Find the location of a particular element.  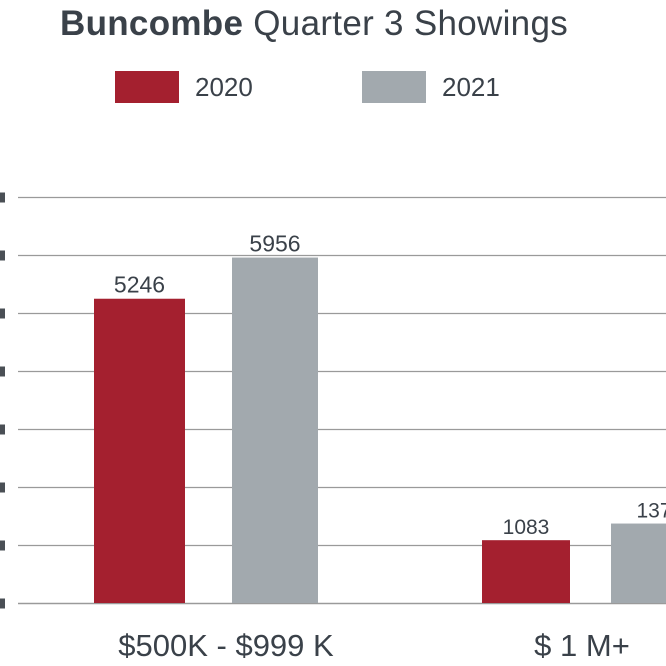

legend-item-2020: 2020 is located at coordinates (184, 87).